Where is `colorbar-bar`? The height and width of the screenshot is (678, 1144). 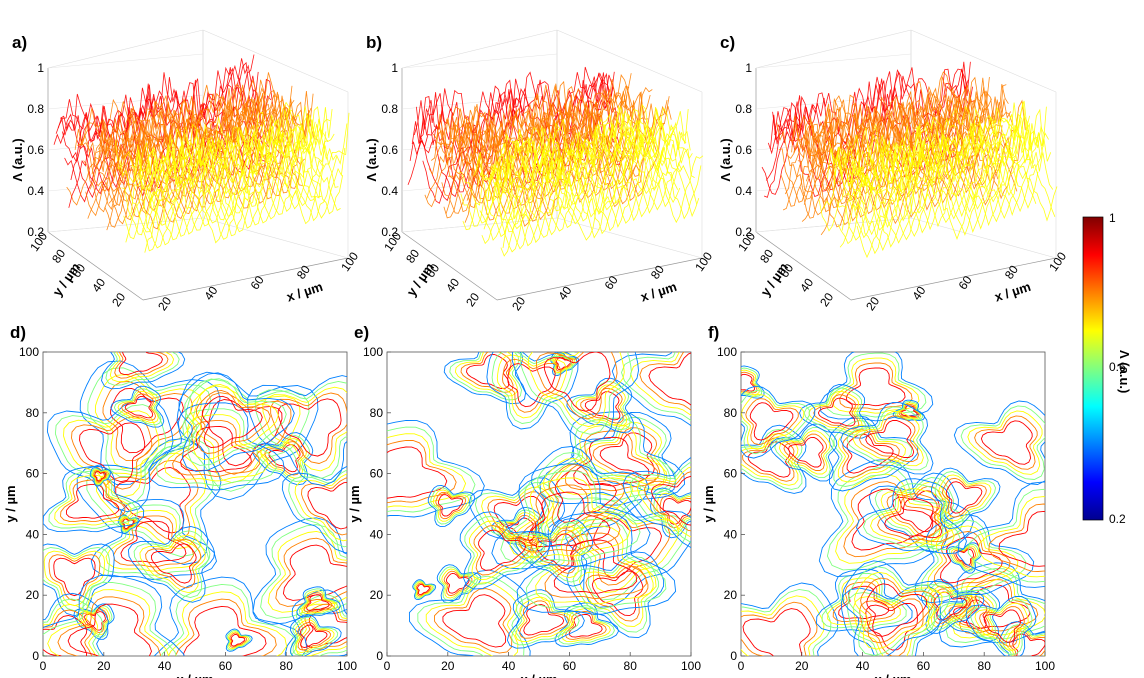
colorbar-bar is located at coordinates (1093, 368).